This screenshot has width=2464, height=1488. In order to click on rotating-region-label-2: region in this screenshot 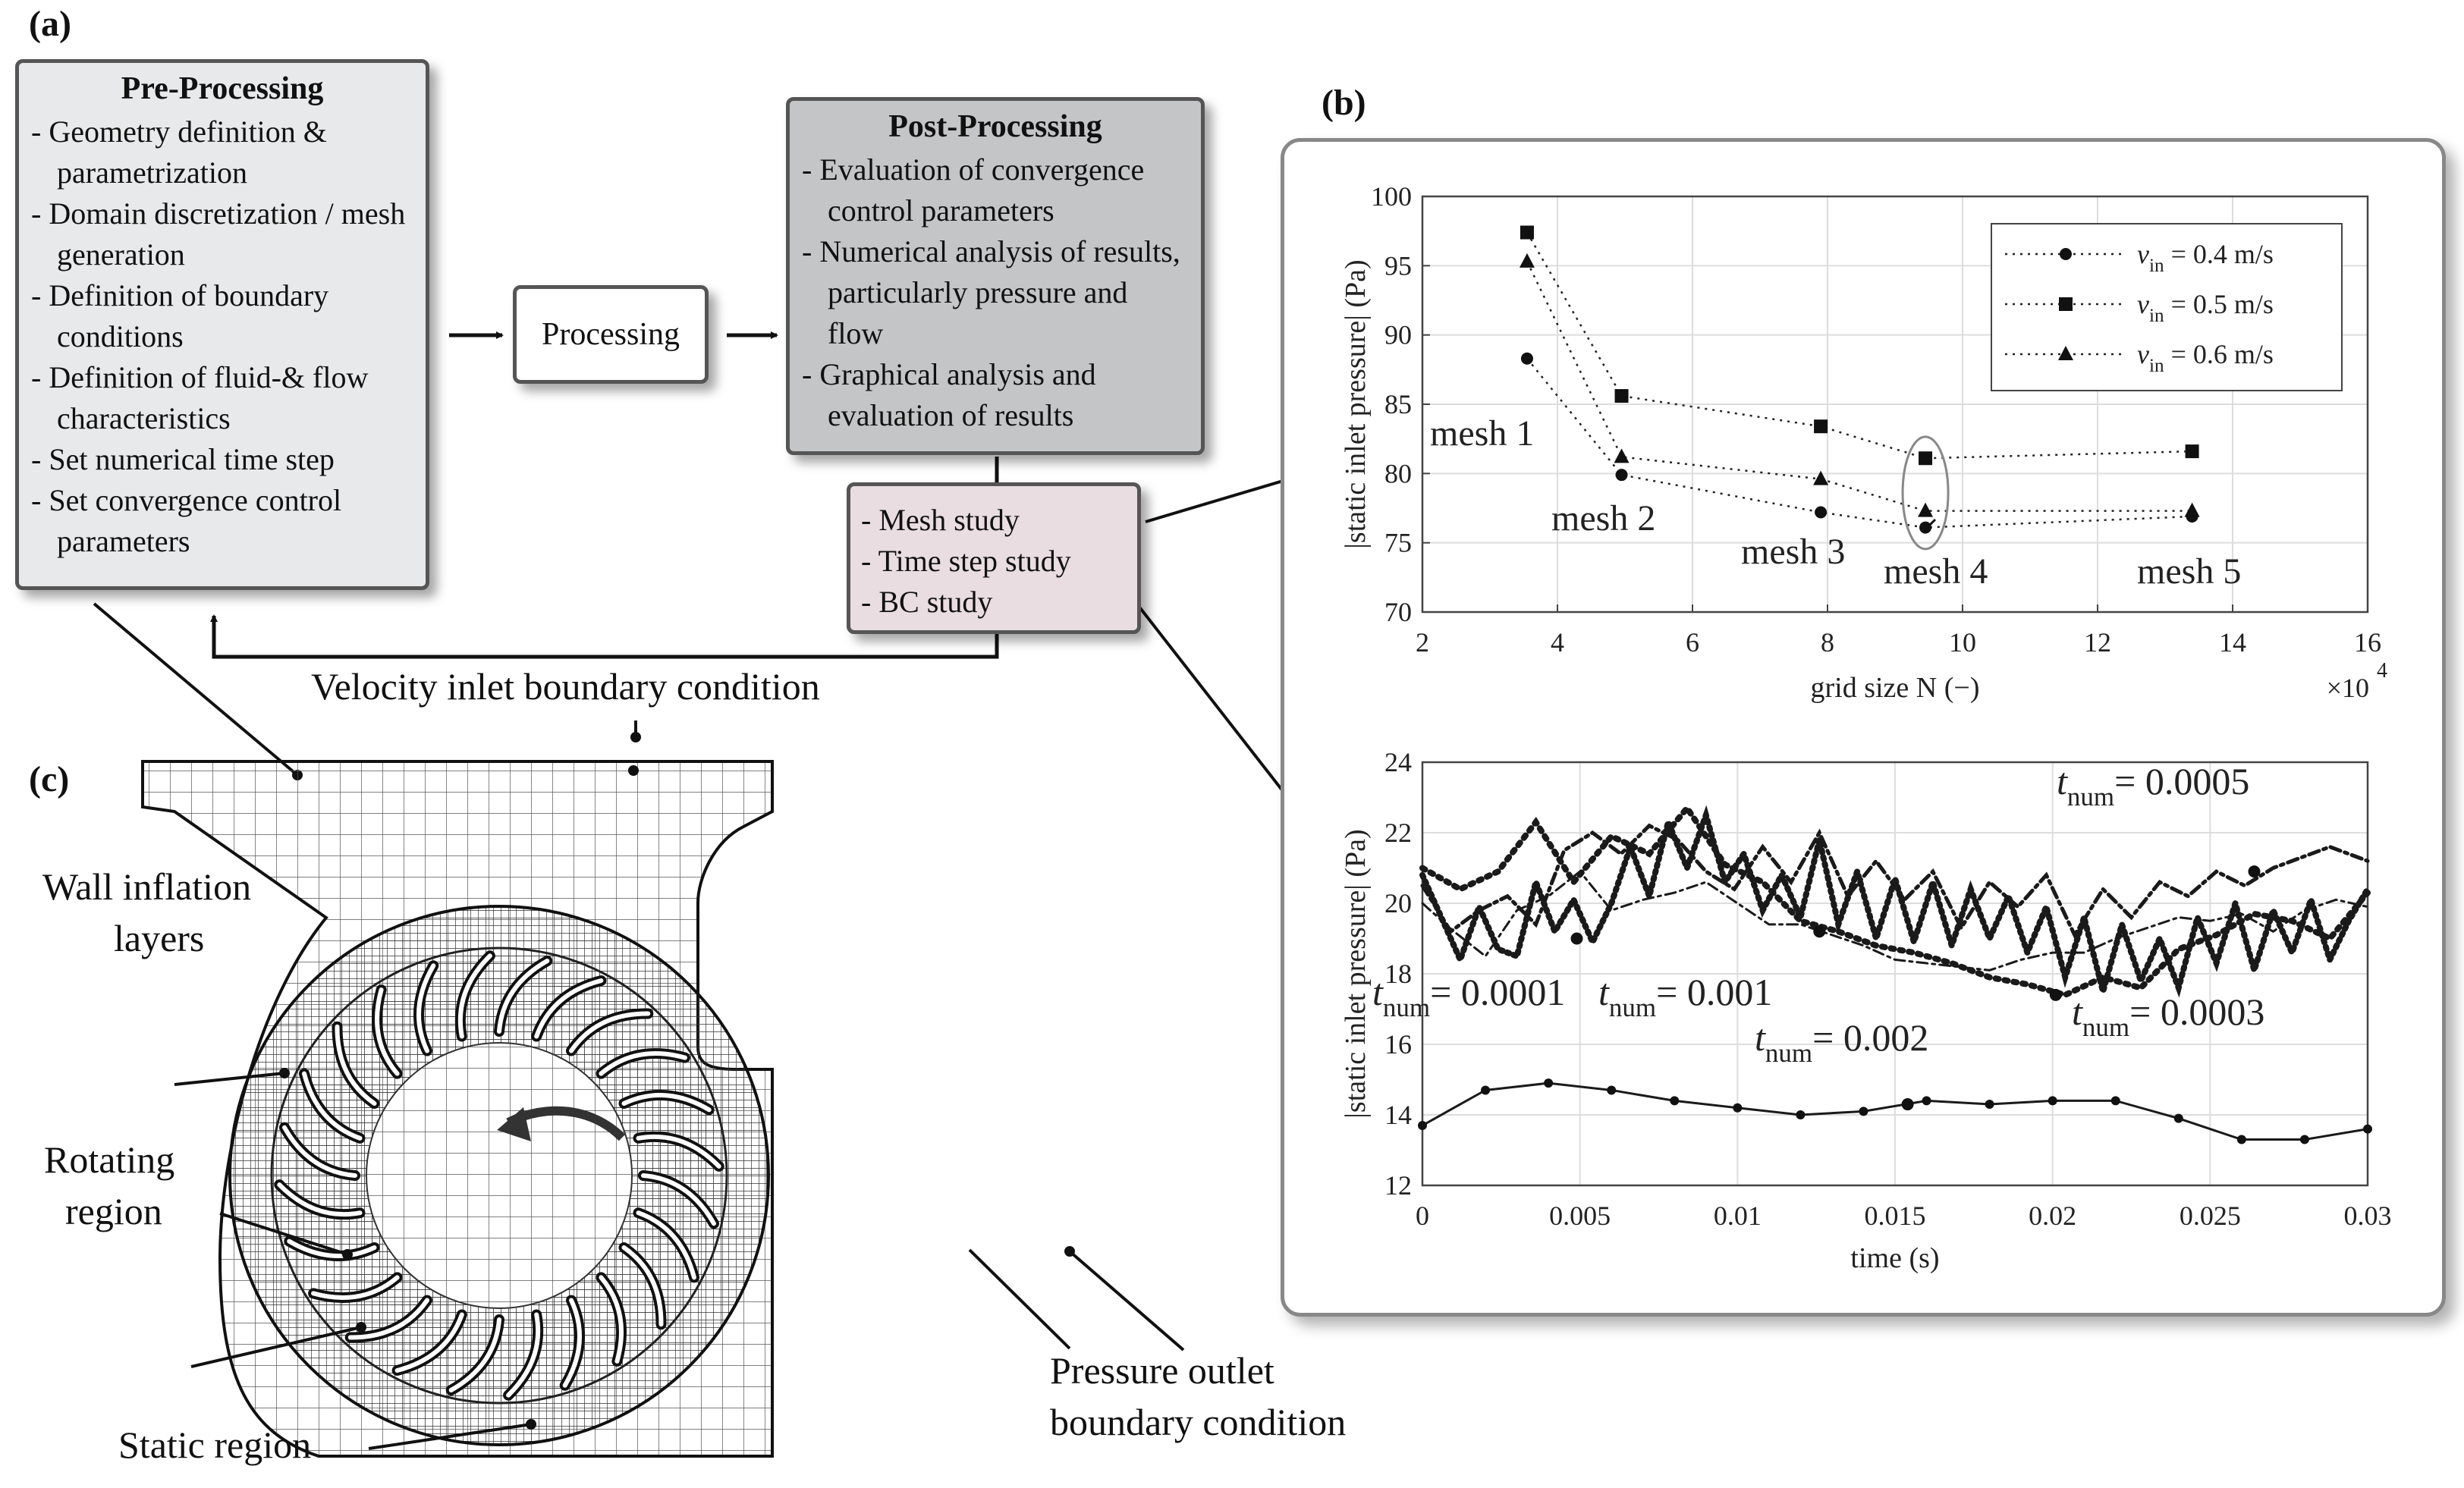, I will do `click(113, 1211)`.